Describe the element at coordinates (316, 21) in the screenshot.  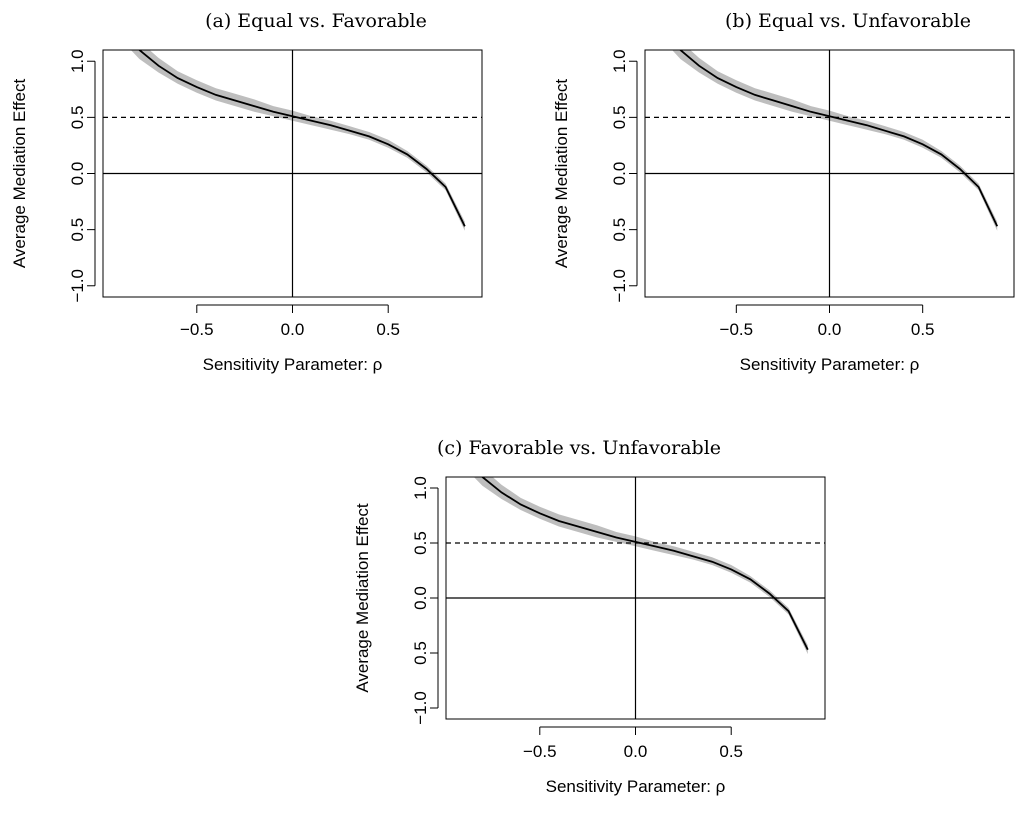
I see `chart-title: (a) Equal vs. Favorable` at that location.